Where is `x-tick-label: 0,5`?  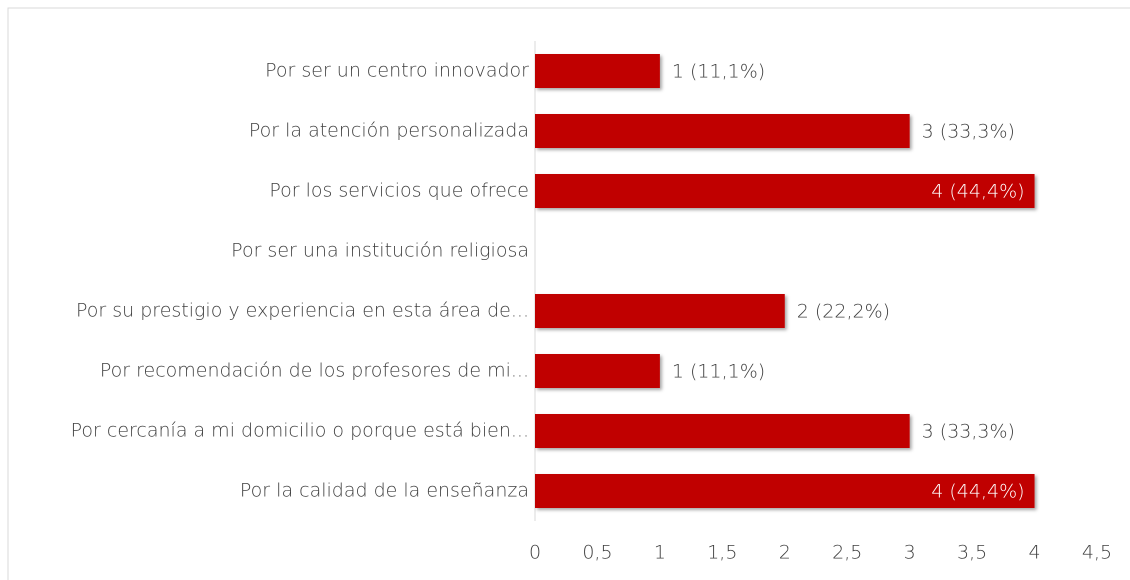 x-tick-label: 0,5 is located at coordinates (597, 553).